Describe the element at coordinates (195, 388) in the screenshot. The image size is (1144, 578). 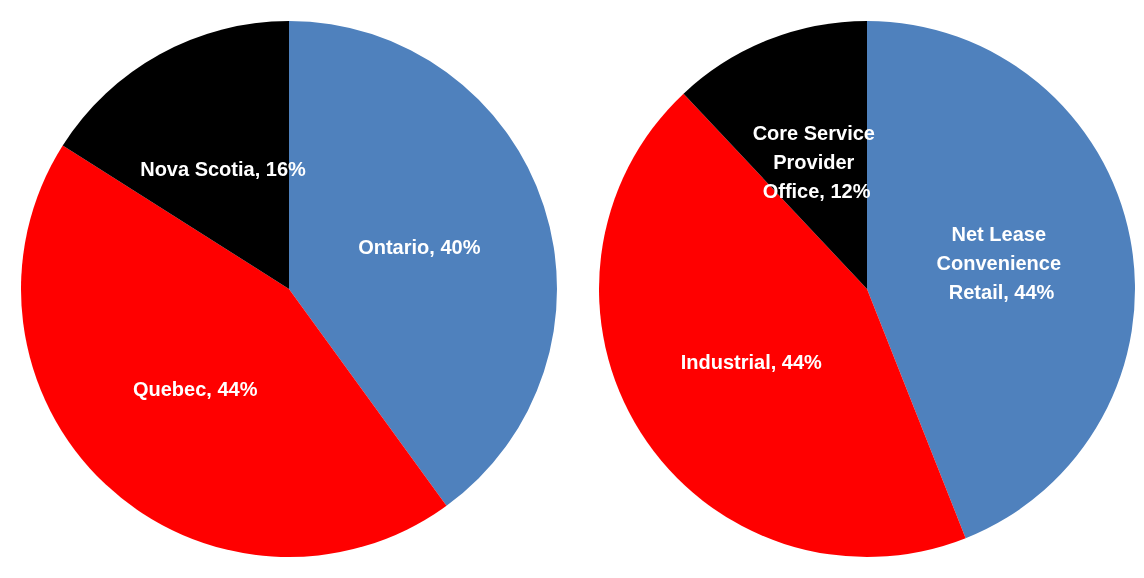
I see `slice-label: Quebec, 44%` at that location.